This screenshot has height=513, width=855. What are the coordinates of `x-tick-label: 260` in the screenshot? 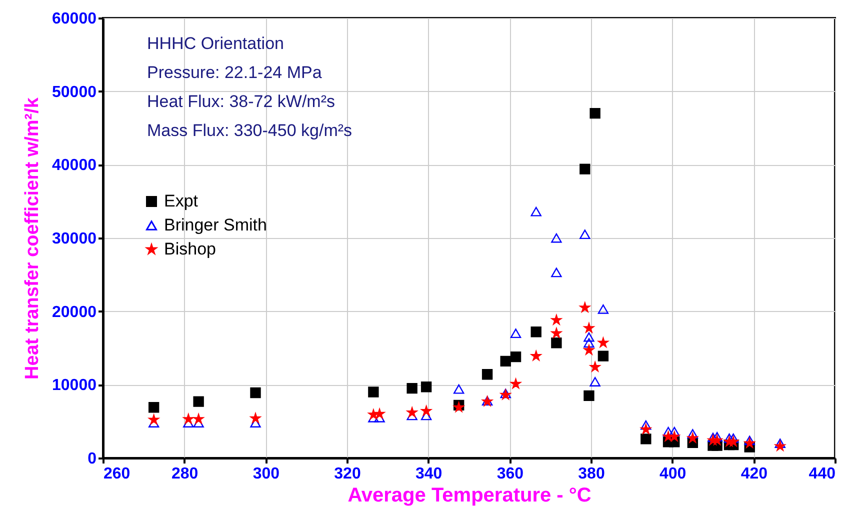 It's located at (117, 474).